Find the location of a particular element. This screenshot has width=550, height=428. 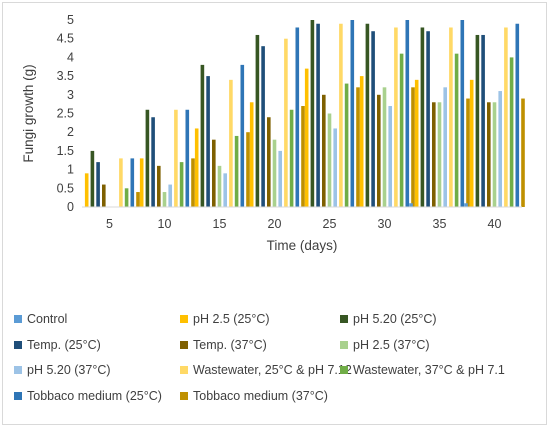

legend-item: pH 2.5 (37°C) is located at coordinates (385, 345).